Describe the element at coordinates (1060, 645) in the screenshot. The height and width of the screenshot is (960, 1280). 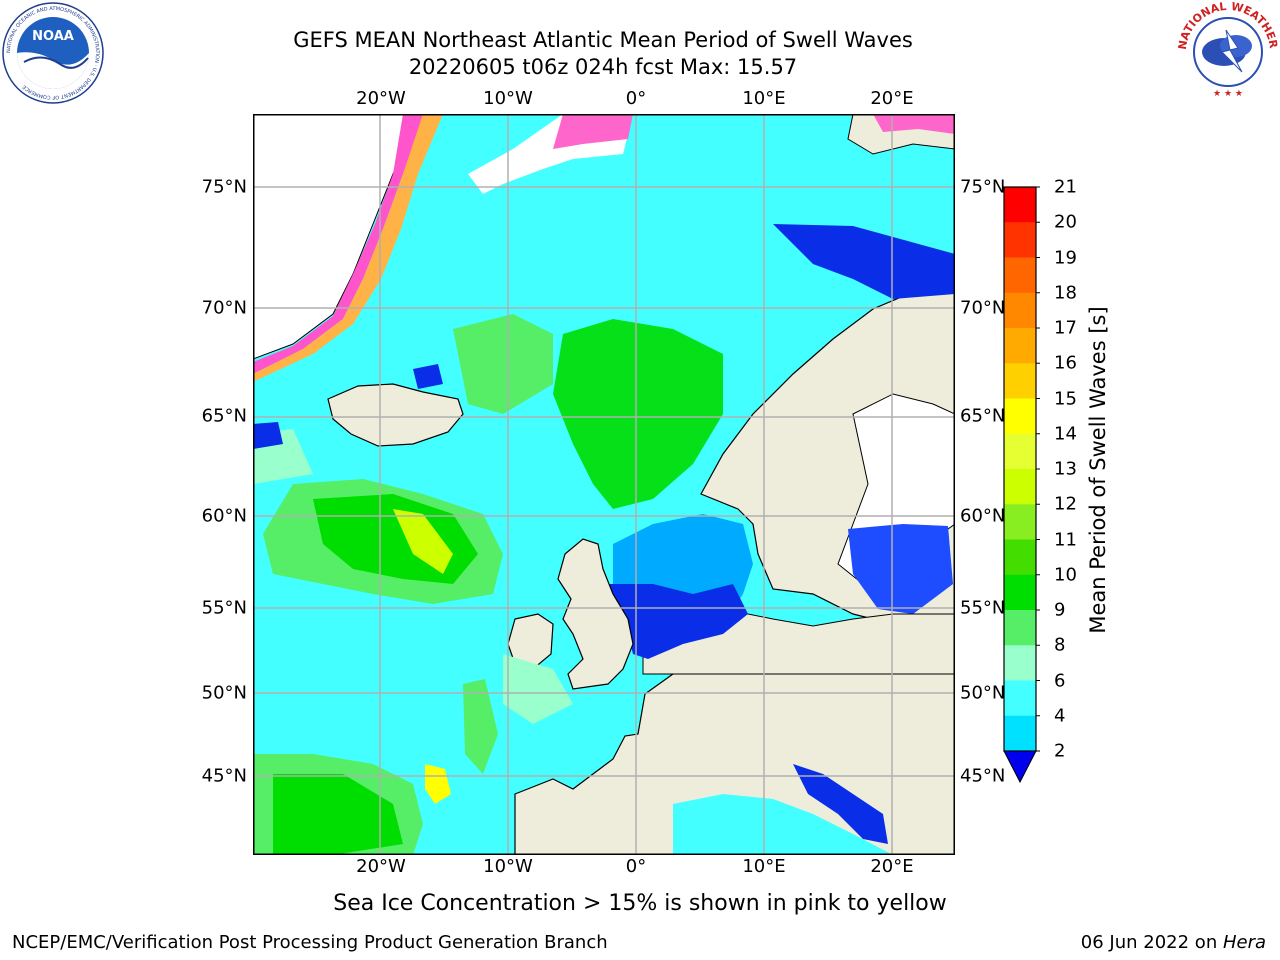
I see `colorbar-tick-label: 8` at that location.